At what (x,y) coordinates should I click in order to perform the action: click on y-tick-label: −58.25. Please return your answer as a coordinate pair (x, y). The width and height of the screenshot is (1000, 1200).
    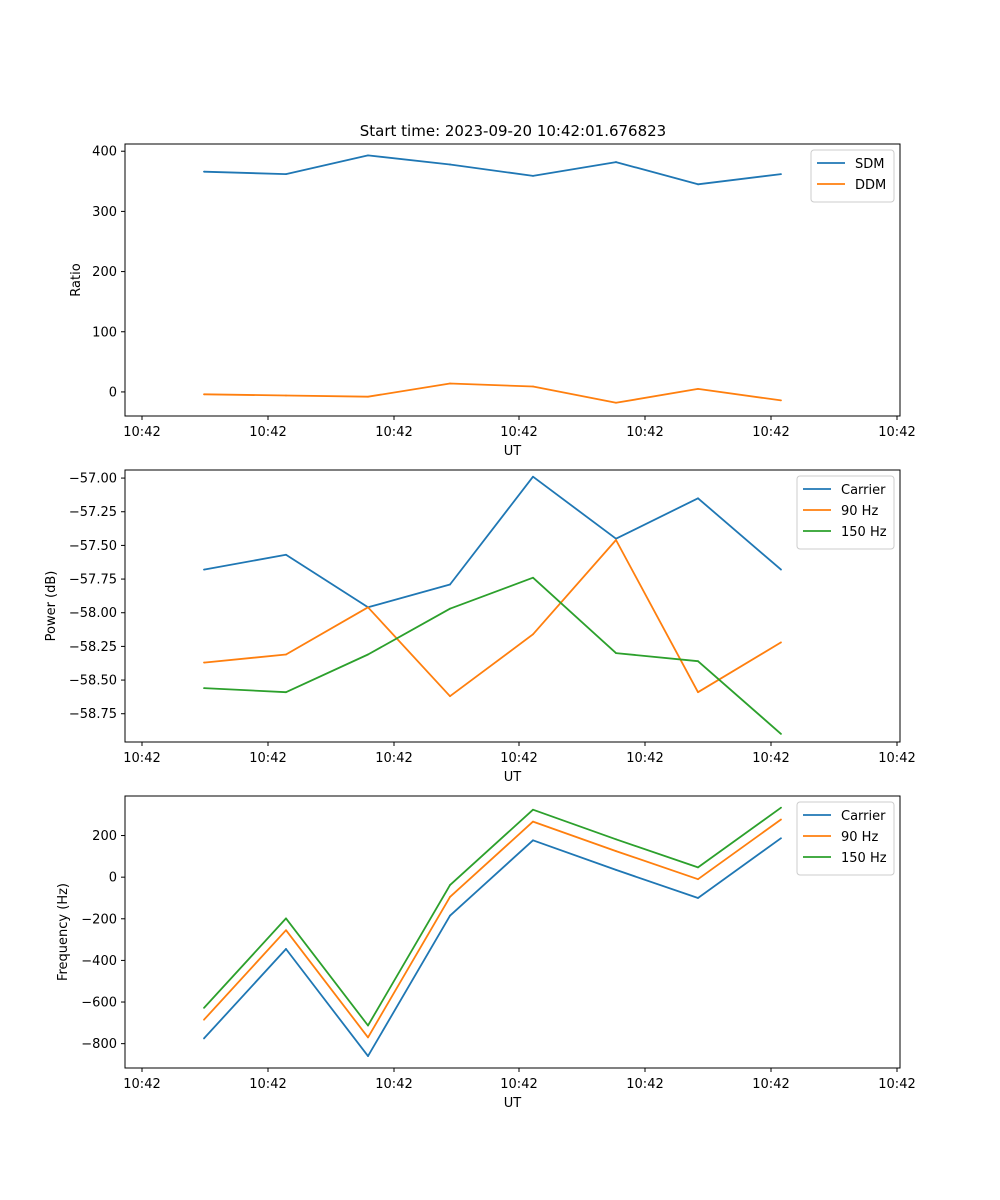
    Looking at the image, I should click on (93, 647).